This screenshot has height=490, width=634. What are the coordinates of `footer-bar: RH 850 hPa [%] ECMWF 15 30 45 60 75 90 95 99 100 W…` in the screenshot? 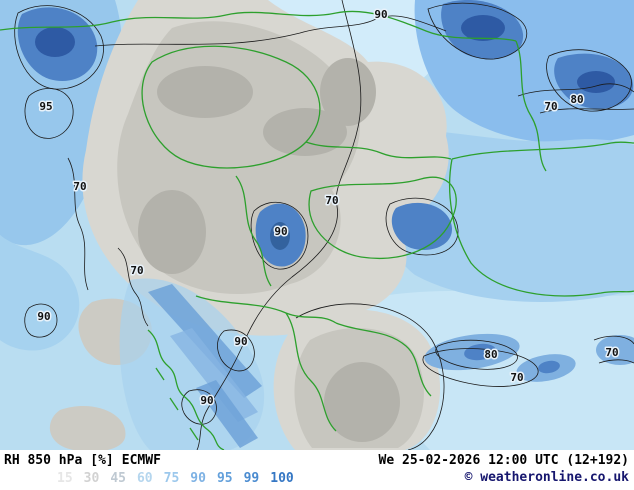 It's located at (317, 470).